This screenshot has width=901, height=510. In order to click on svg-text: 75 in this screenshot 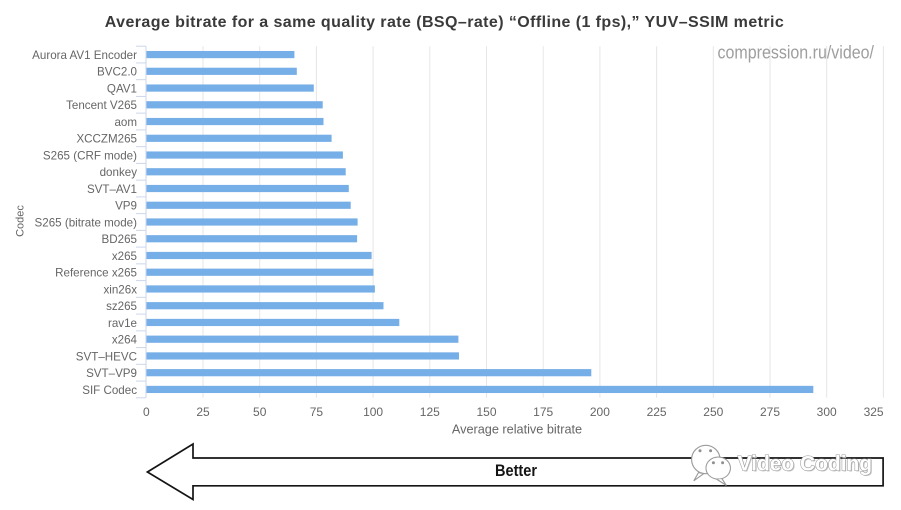, I will do `click(317, 412)`.